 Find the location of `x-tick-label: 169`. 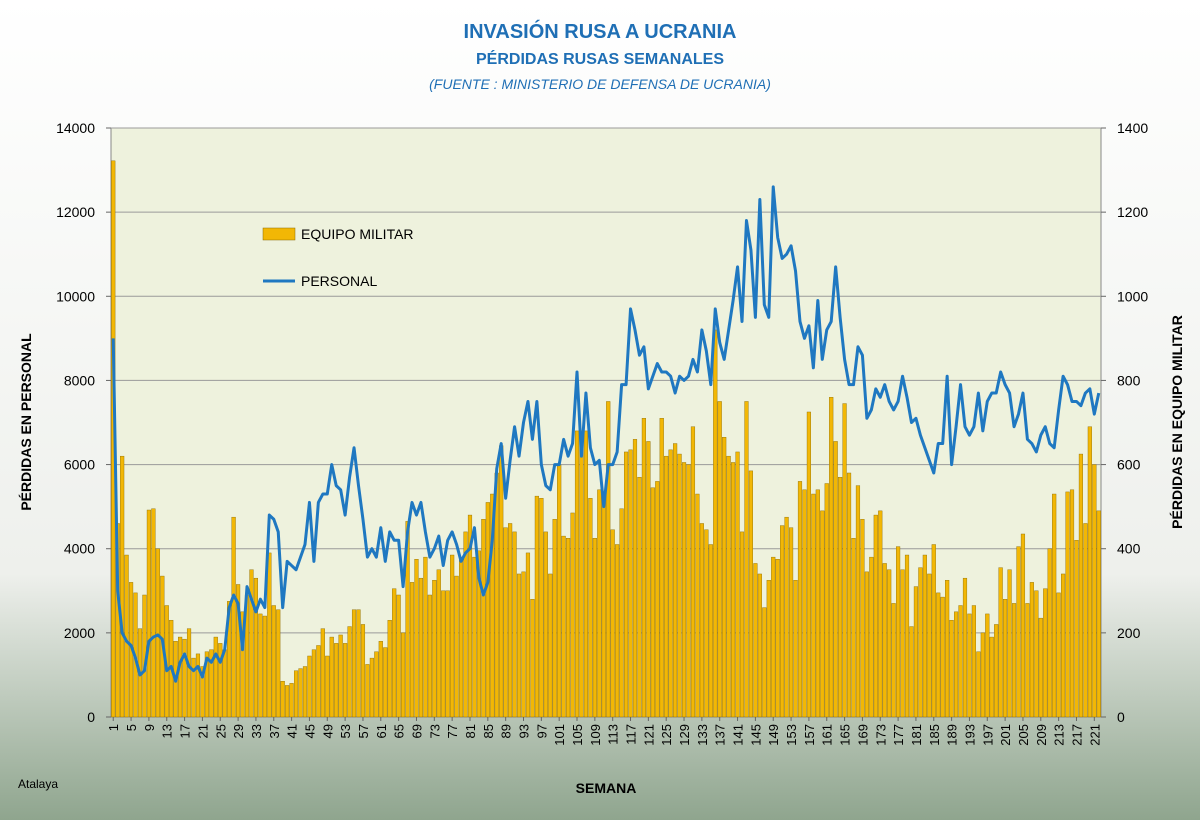

x-tick-label: 169 is located at coordinates (862, 735).